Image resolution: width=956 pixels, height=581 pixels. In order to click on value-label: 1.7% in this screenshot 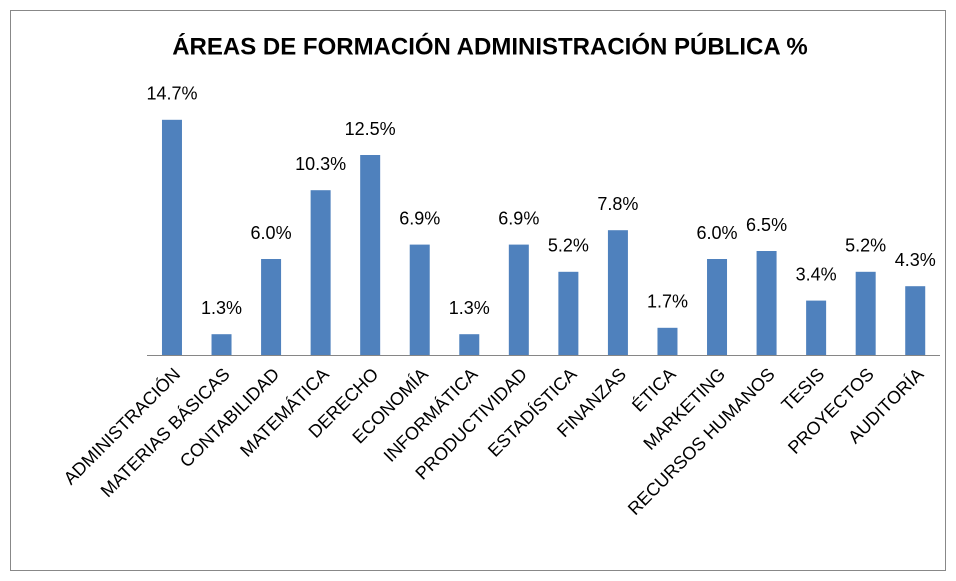, I will do `click(667, 302)`.